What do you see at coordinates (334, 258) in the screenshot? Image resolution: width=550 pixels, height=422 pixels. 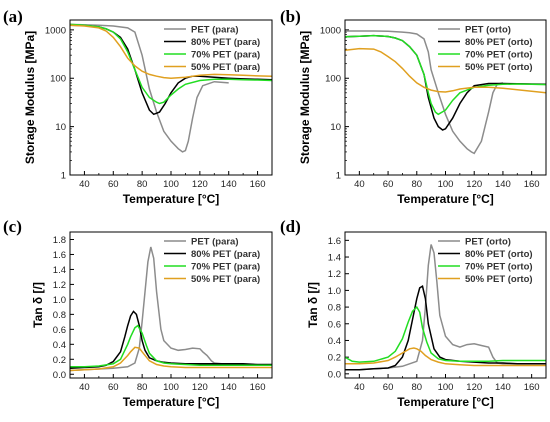 I see `y-tick-label: 1.4` at bounding box center [334, 258].